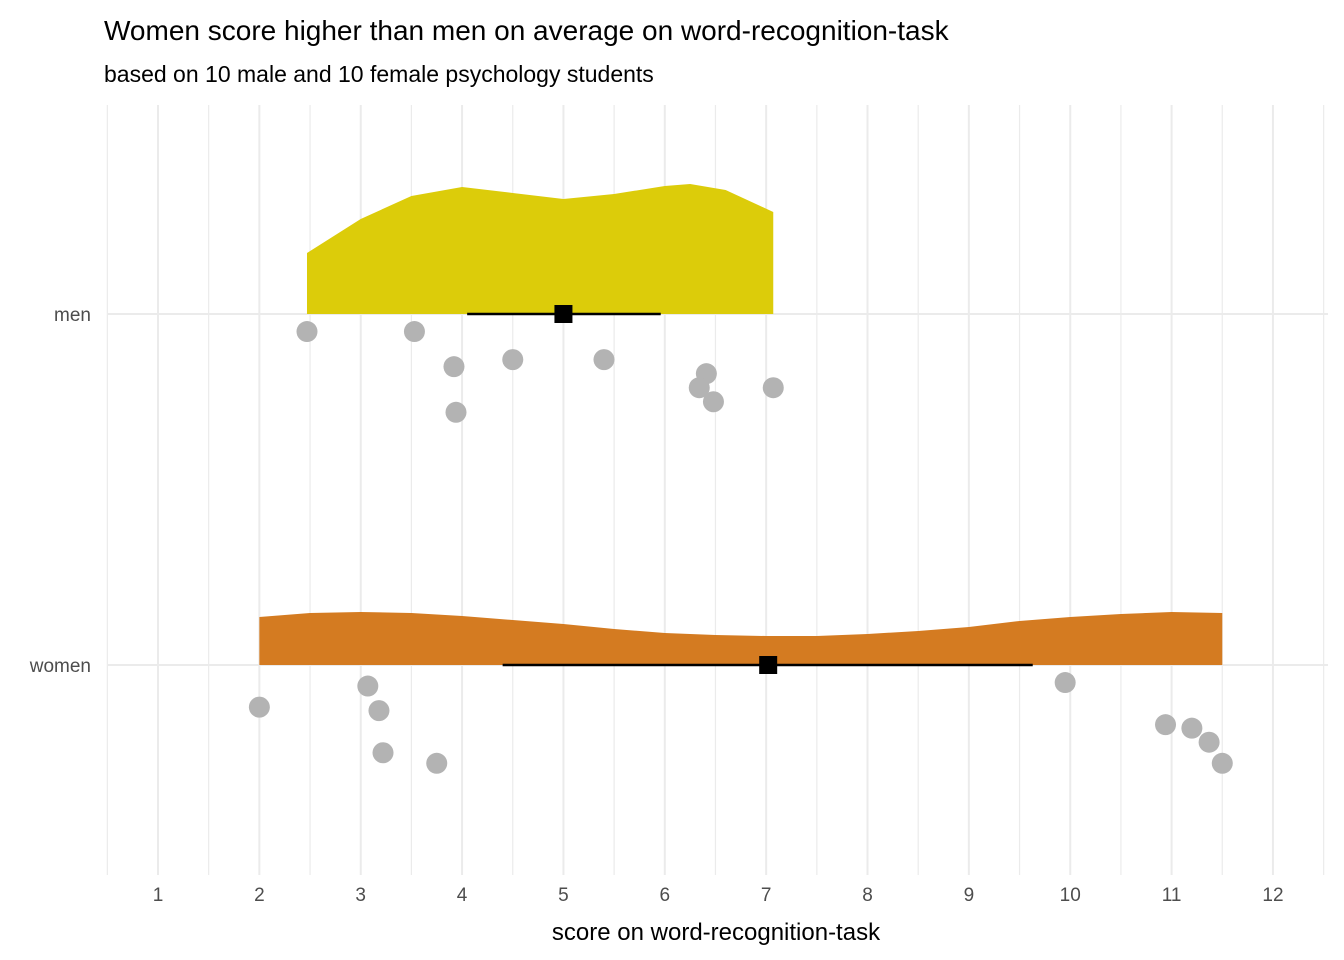 Image resolution: width=1344 pixels, height=960 pixels. What do you see at coordinates (740, 693) in the screenshot?
I see `series-women` at bounding box center [740, 693].